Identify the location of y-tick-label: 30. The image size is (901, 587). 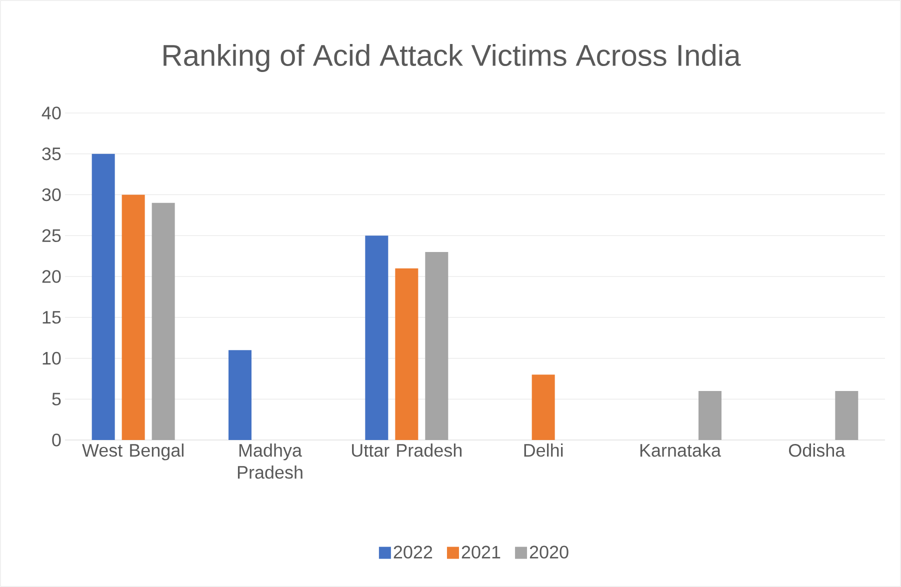
(51, 195).